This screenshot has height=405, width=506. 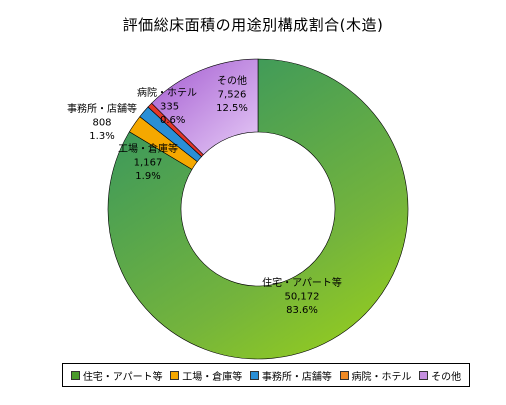 I want to click on legend-item-2: 事務所・店舗等, so click(x=290, y=375).